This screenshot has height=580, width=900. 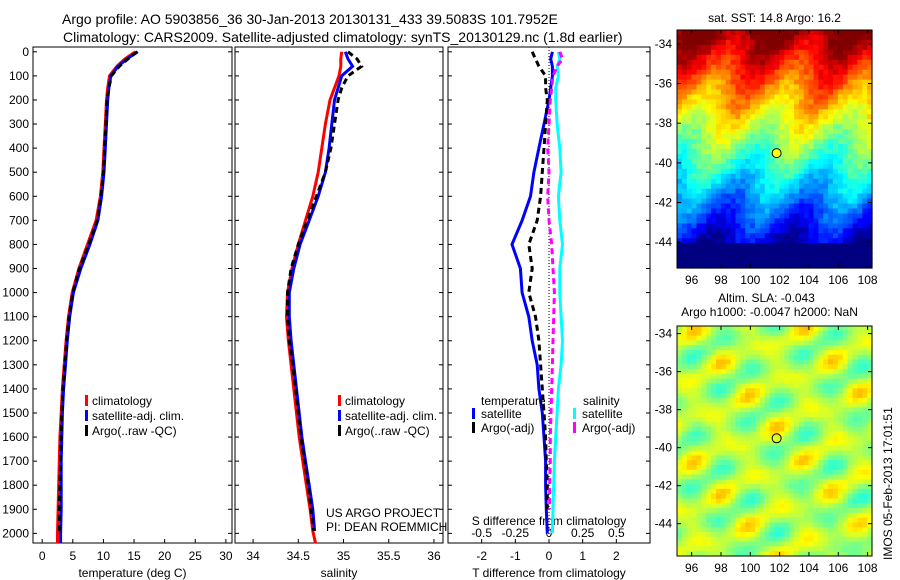 What do you see at coordinates (339, 573) in the screenshot?
I see `x-axis-label: salinity` at bounding box center [339, 573].